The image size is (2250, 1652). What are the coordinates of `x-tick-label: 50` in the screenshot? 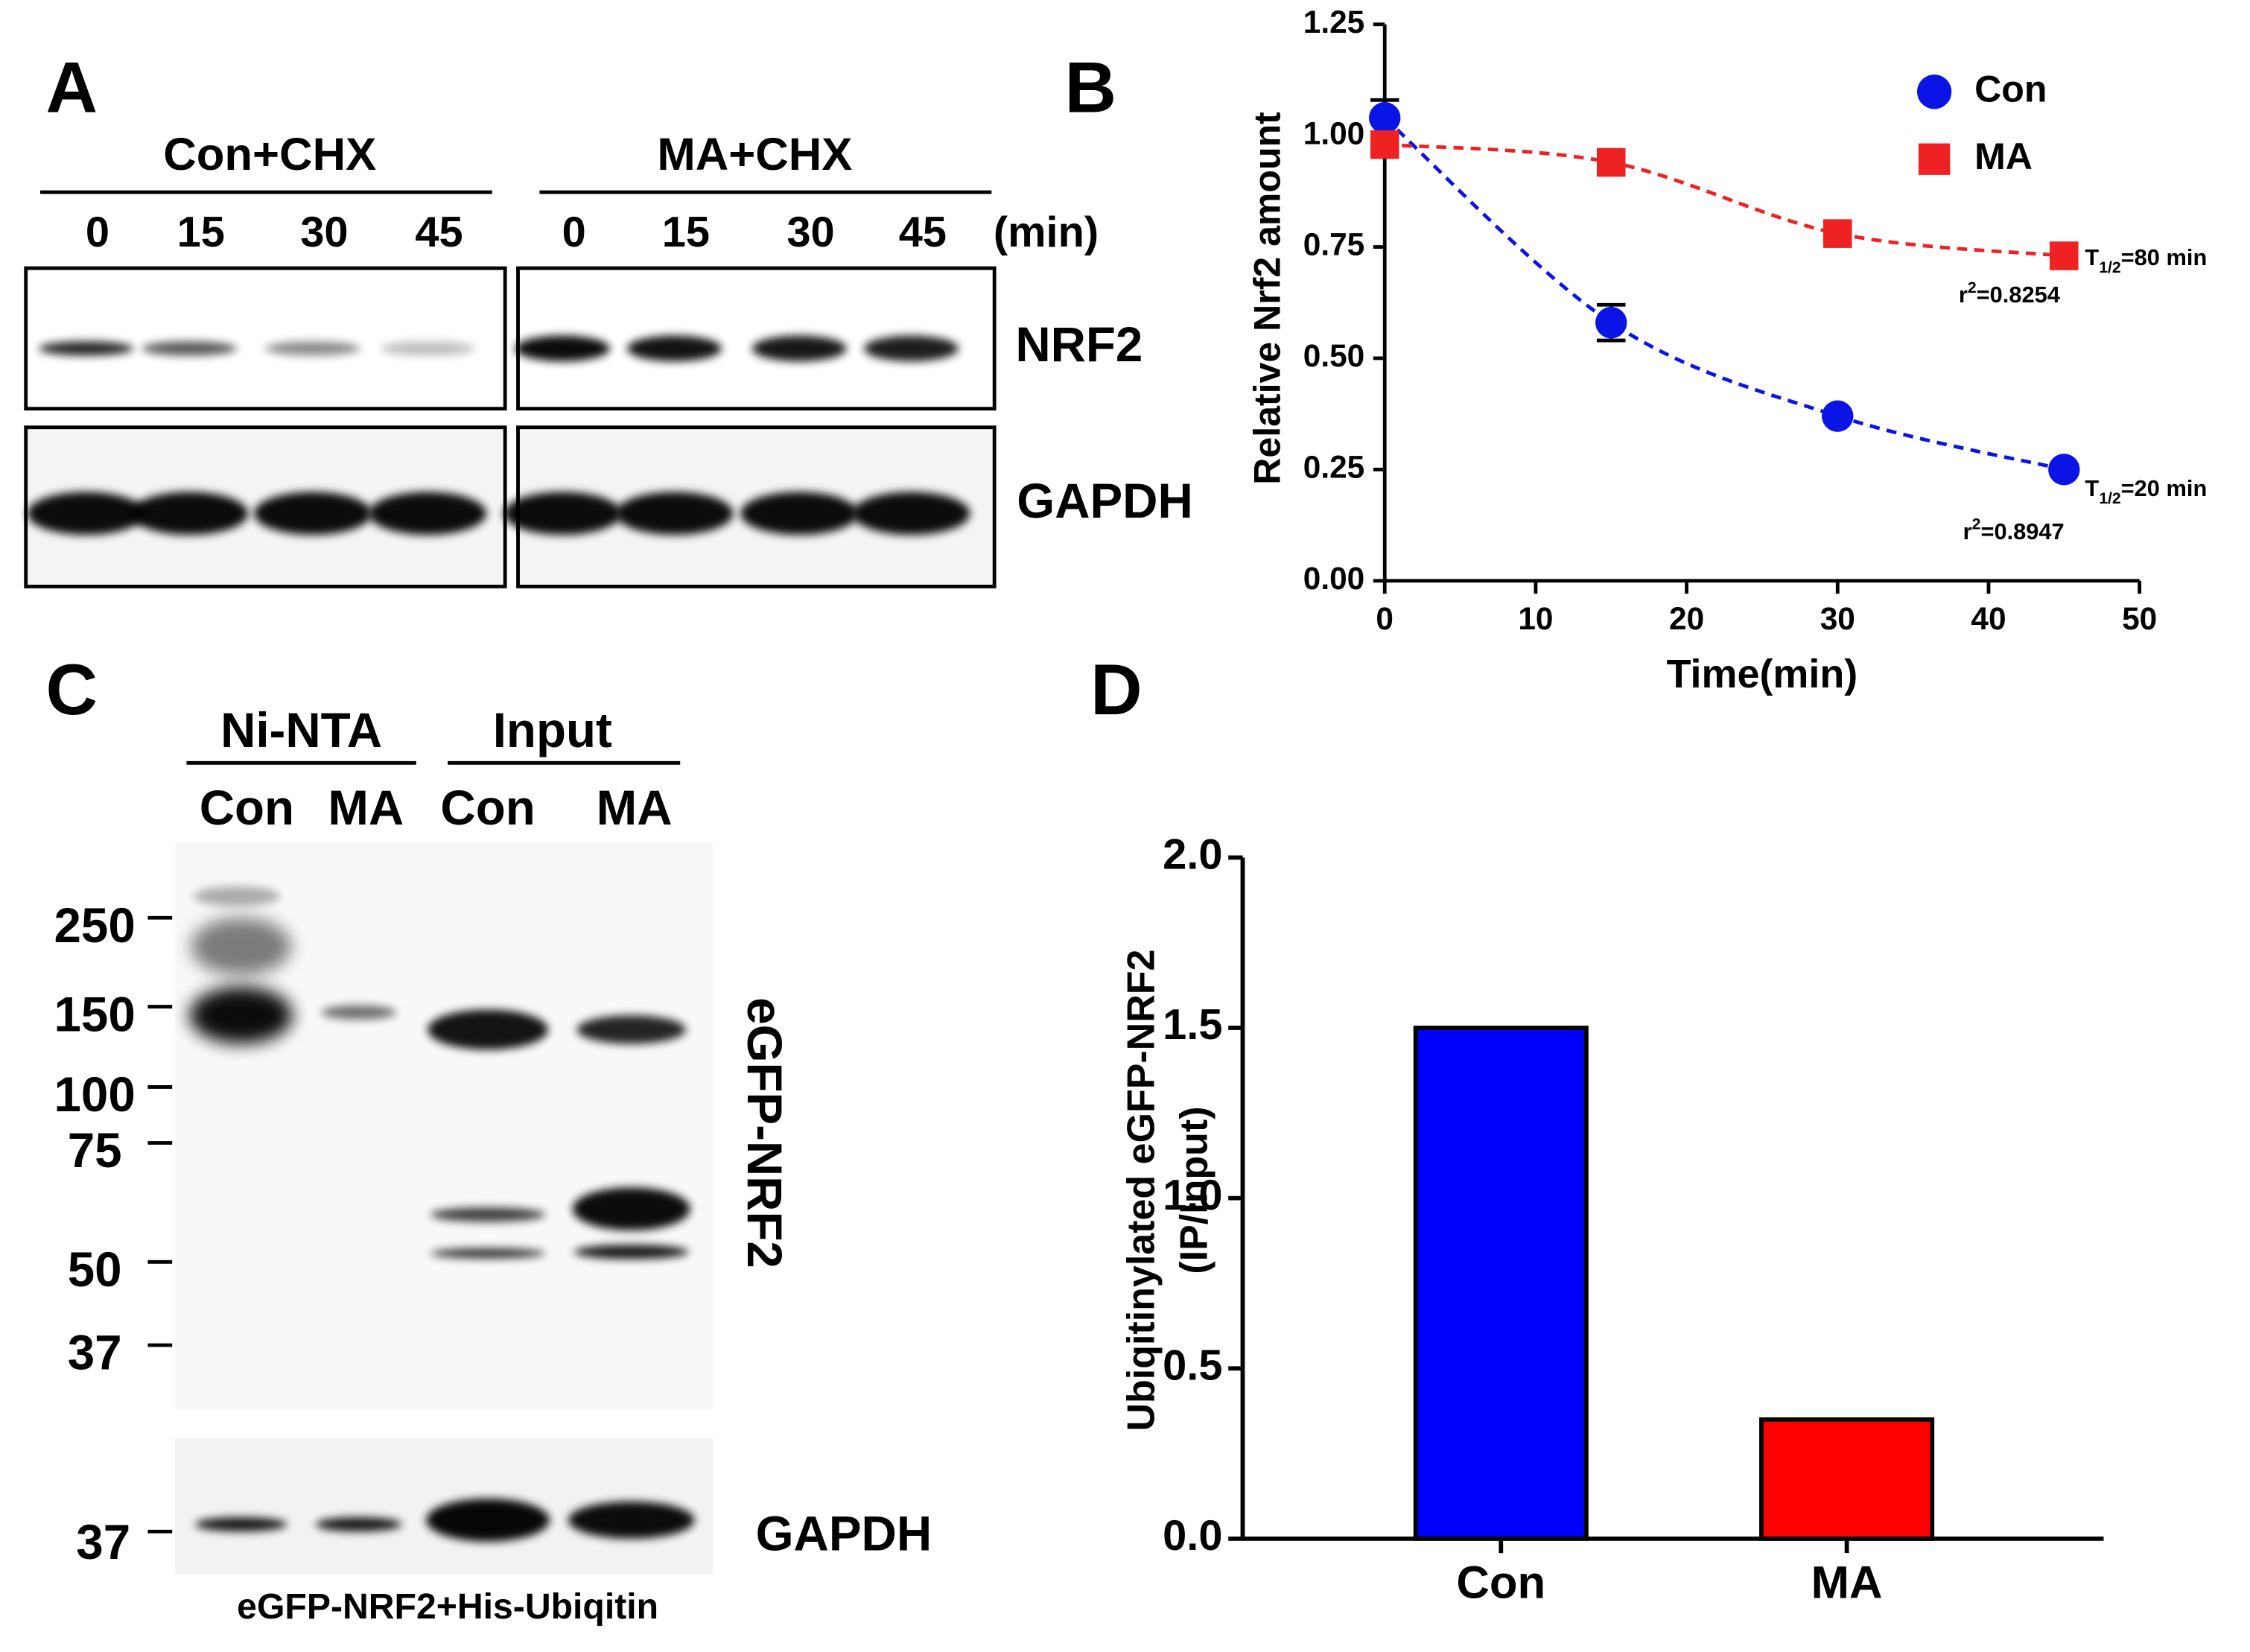 It's located at (2139, 618).